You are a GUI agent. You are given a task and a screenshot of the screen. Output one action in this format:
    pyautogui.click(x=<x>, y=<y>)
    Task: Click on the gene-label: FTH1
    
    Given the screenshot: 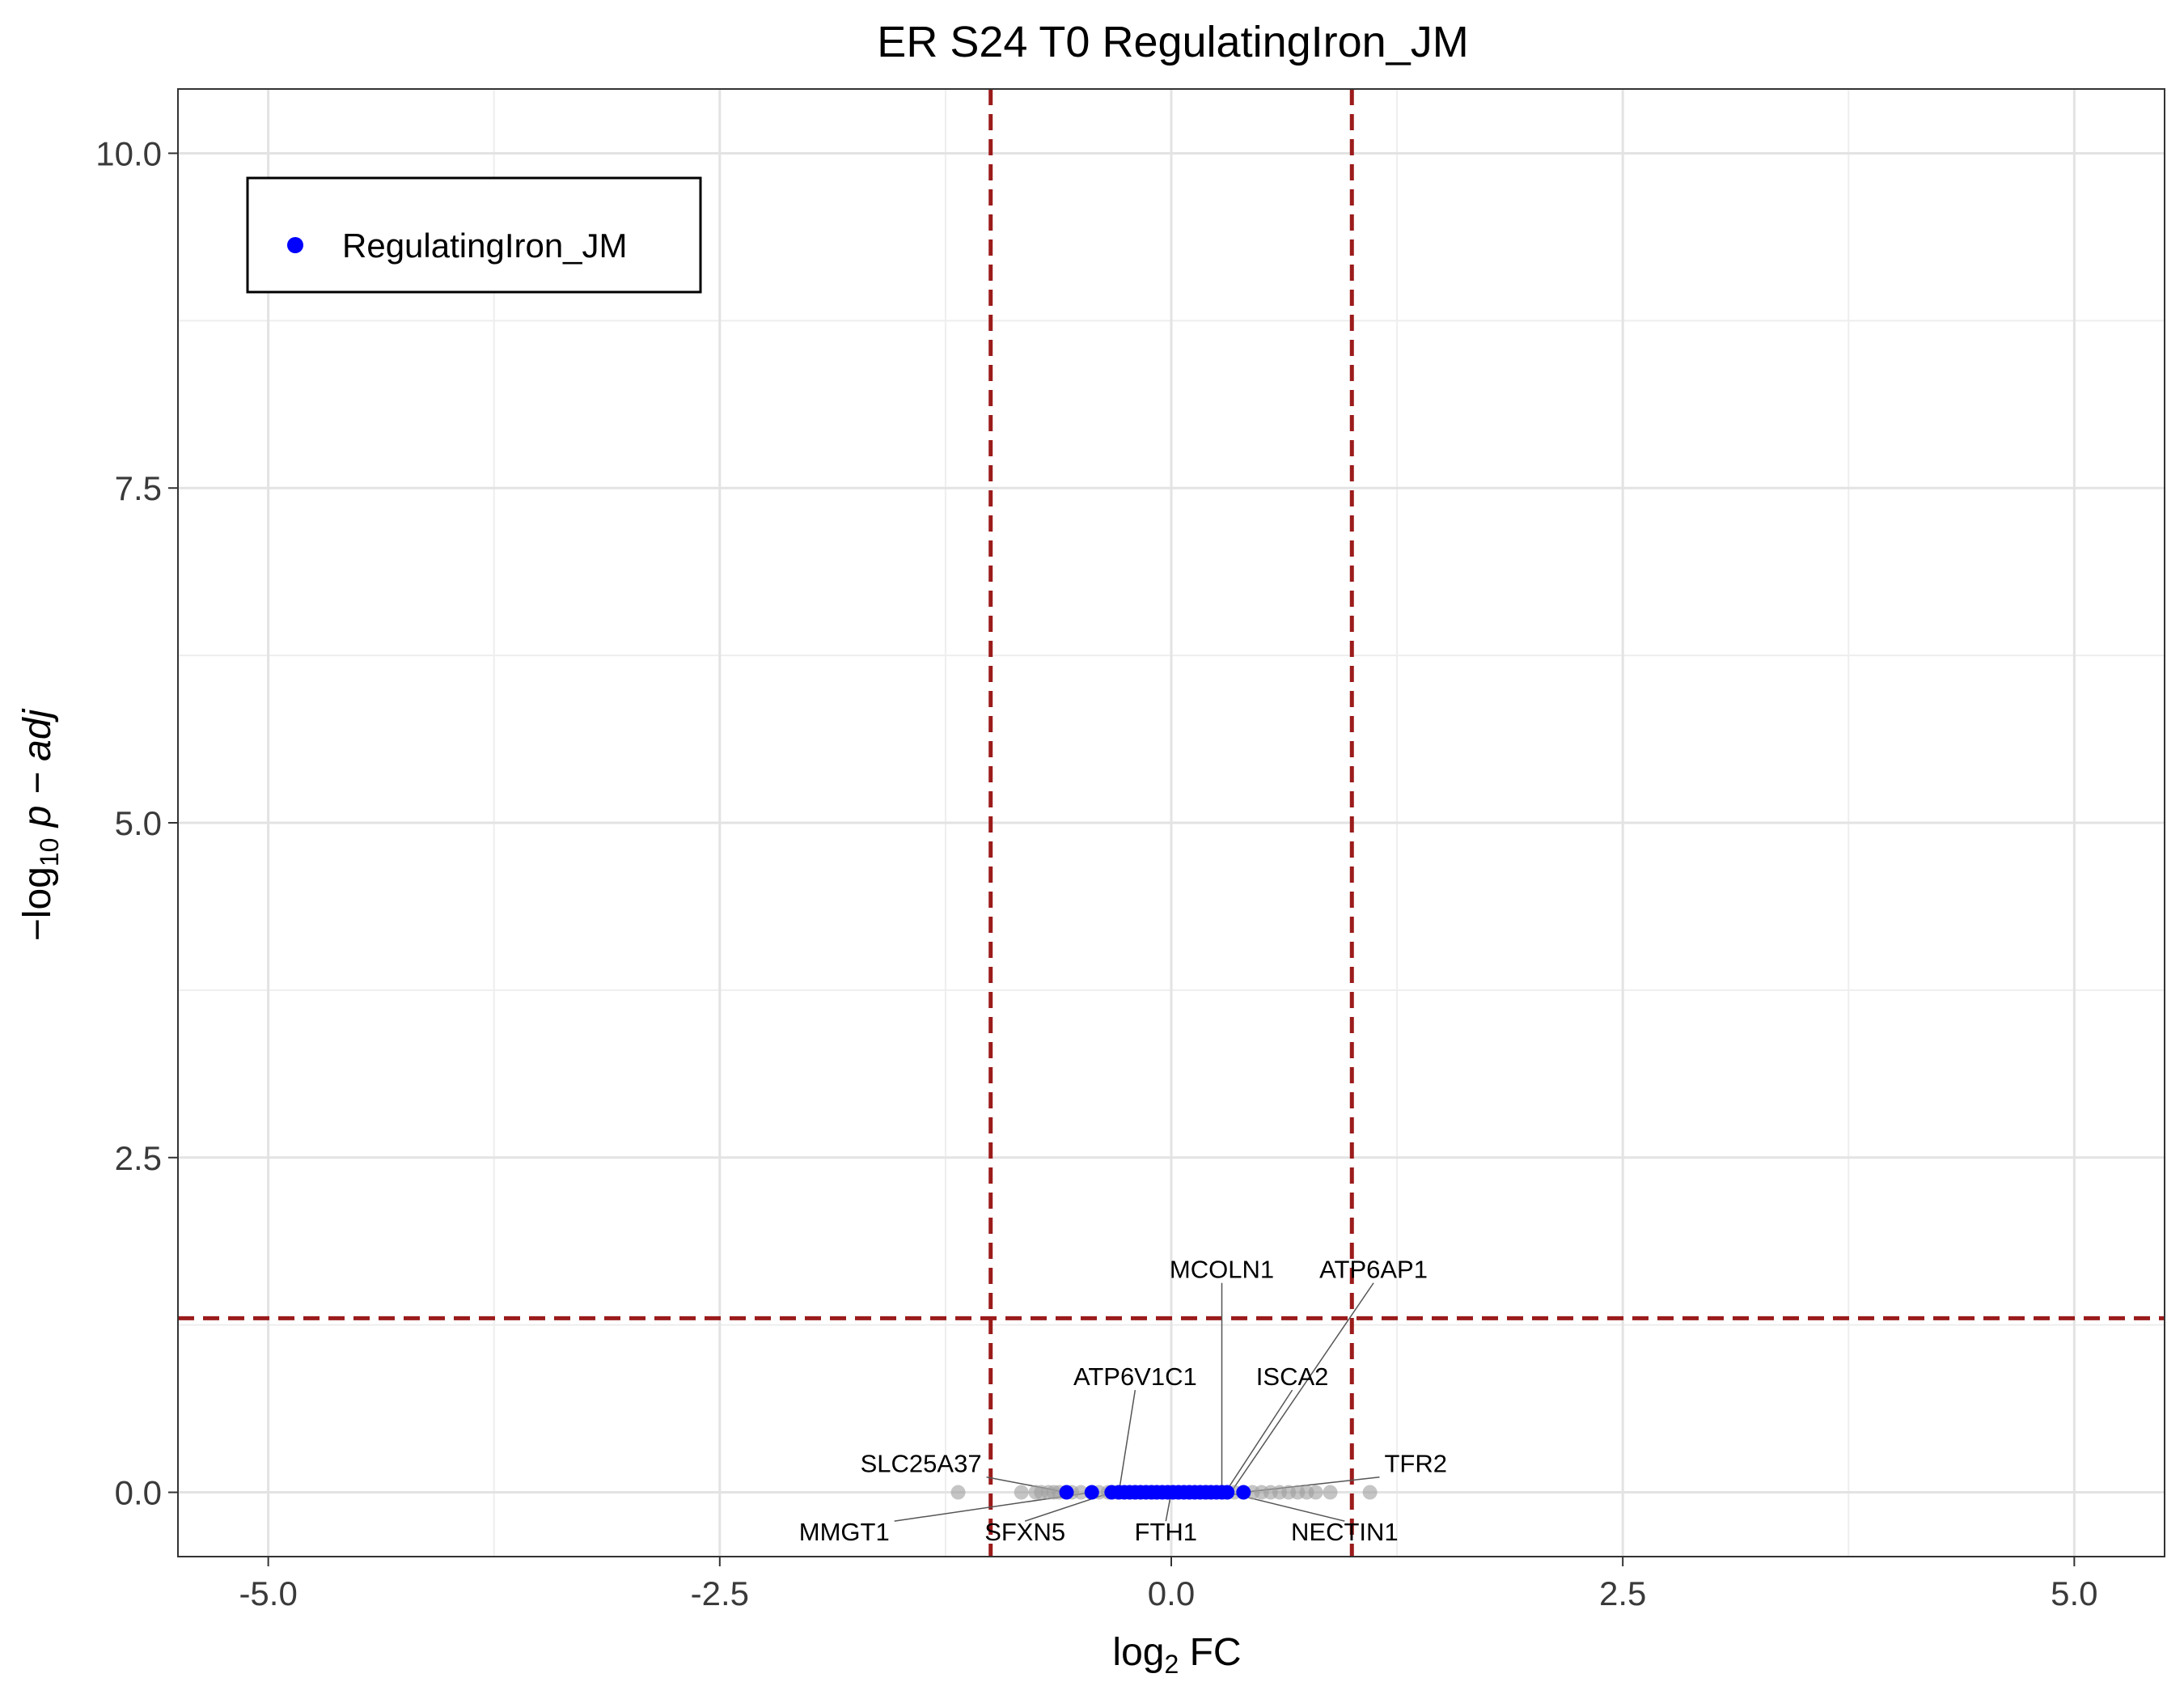 What is the action you would take?
    pyautogui.click(x=1166, y=1532)
    